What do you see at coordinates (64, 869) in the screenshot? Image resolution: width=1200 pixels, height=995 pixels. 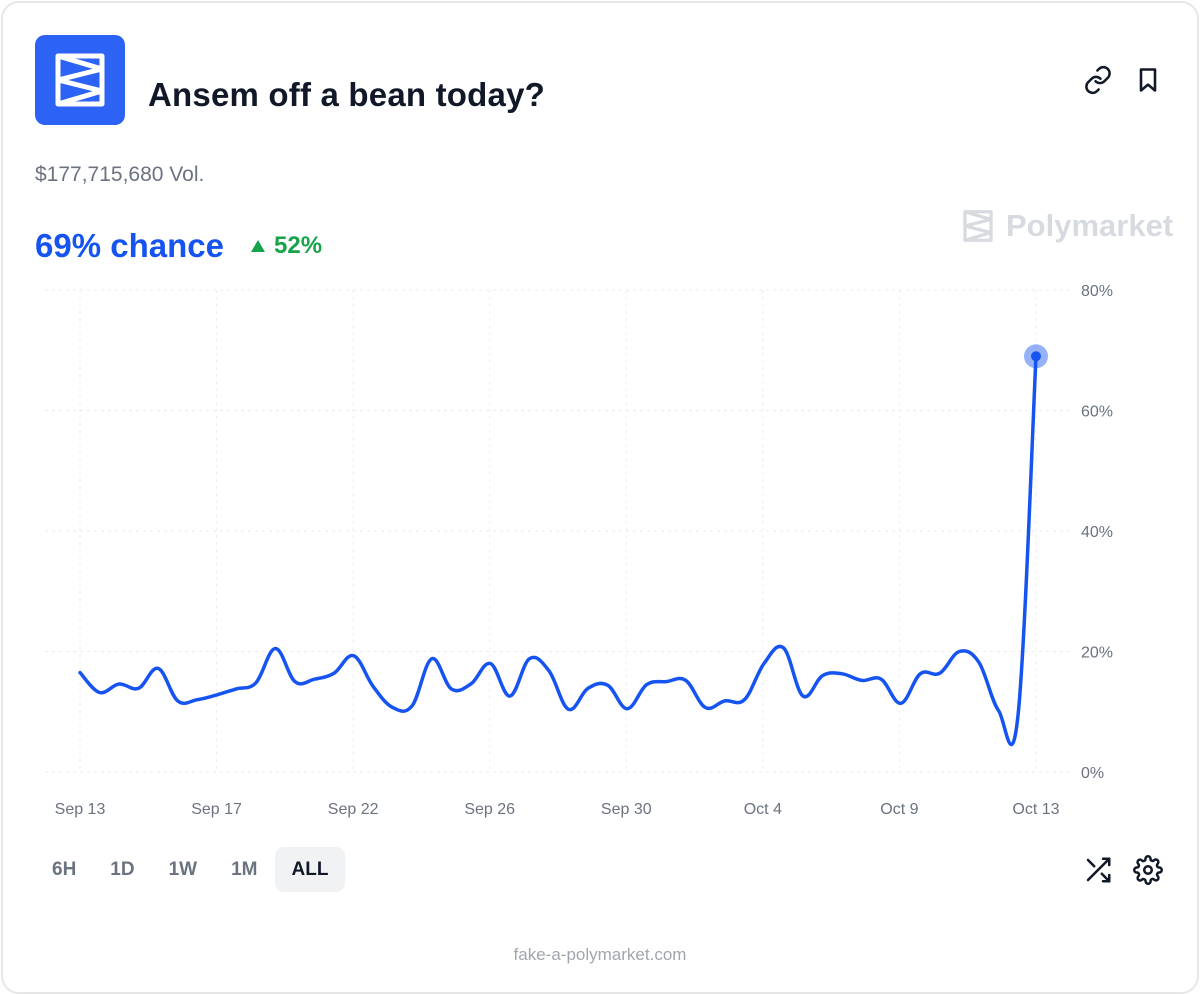 I see `range-button-6h: 6H` at bounding box center [64, 869].